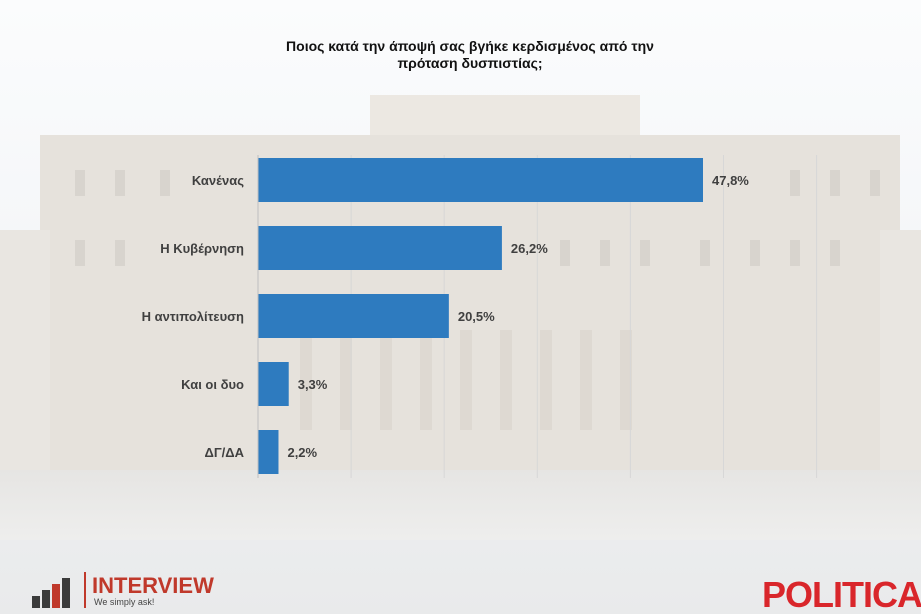 This screenshot has height=614, width=921. Describe the element at coordinates (218, 180) in the screenshot. I see `category-label: Κανένας` at that location.